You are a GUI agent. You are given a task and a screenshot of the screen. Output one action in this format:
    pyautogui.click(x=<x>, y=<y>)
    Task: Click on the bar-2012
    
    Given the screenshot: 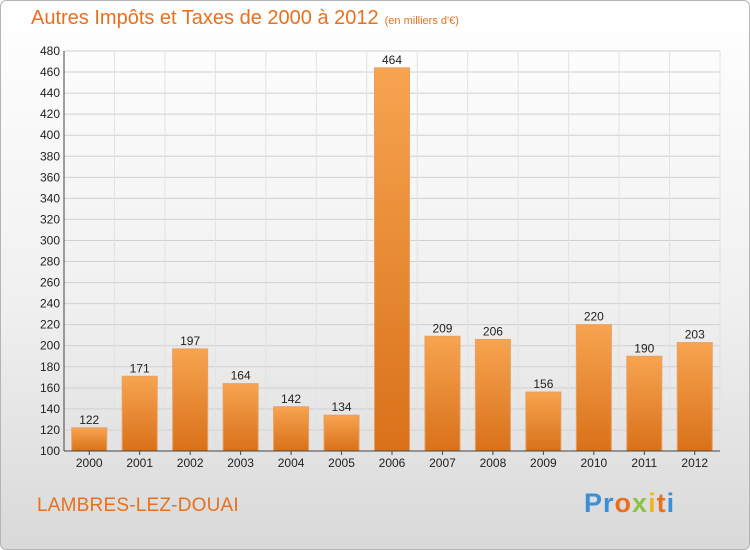 What is the action you would take?
    pyautogui.click(x=694, y=397)
    